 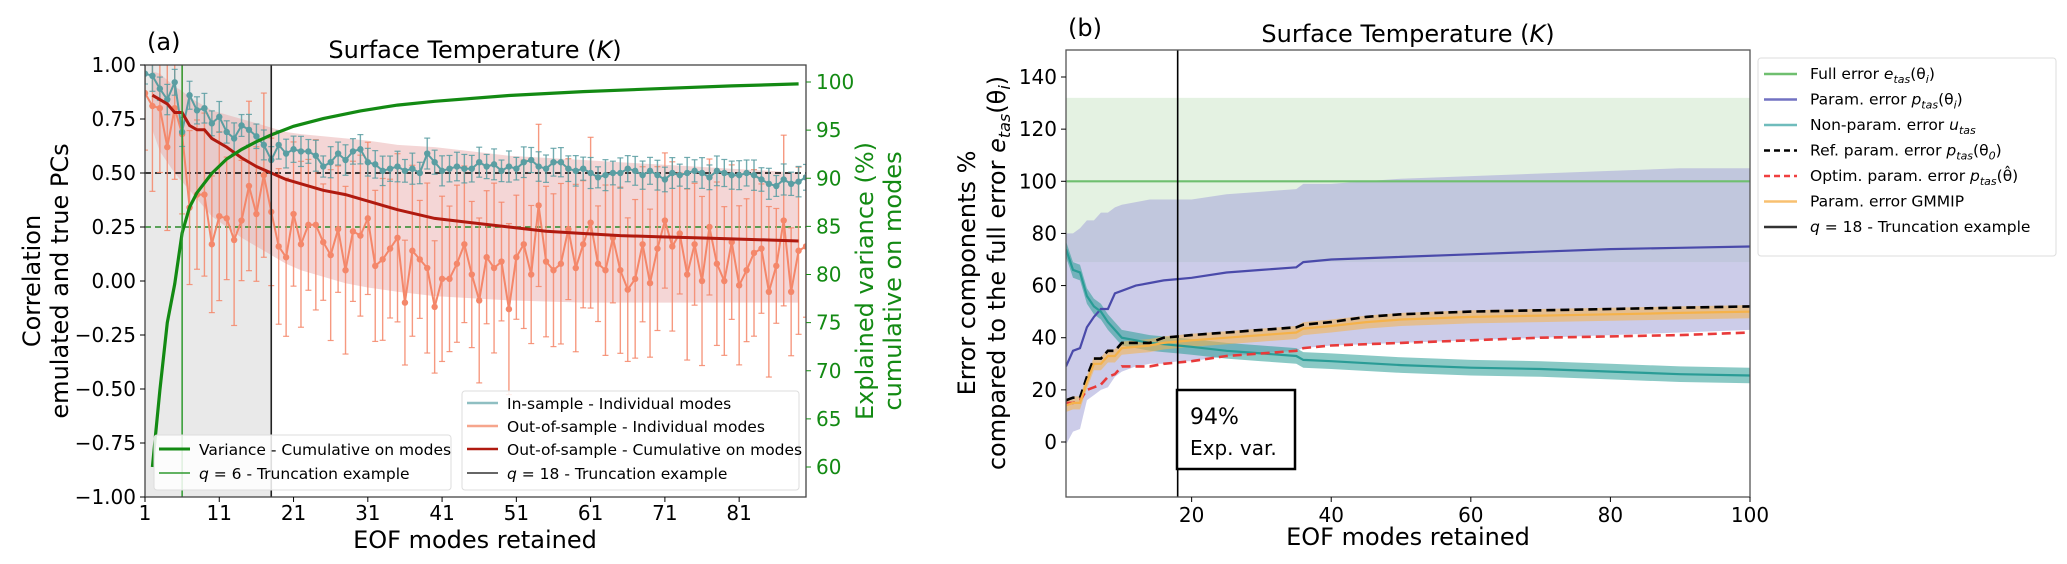 I want to click on legend-label-part: ), so click(x=2015, y=176).